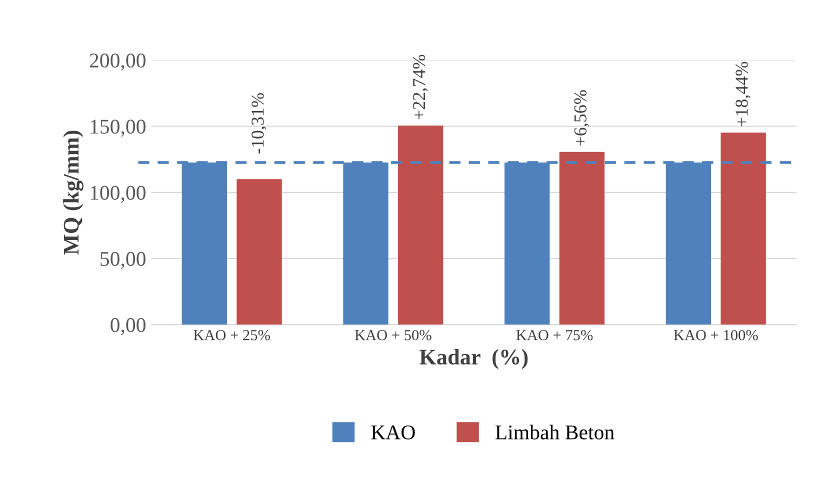 This screenshot has height=481, width=817. What do you see at coordinates (73, 192) in the screenshot?
I see `y-axis-title: MQ (kg/mm)` at bounding box center [73, 192].